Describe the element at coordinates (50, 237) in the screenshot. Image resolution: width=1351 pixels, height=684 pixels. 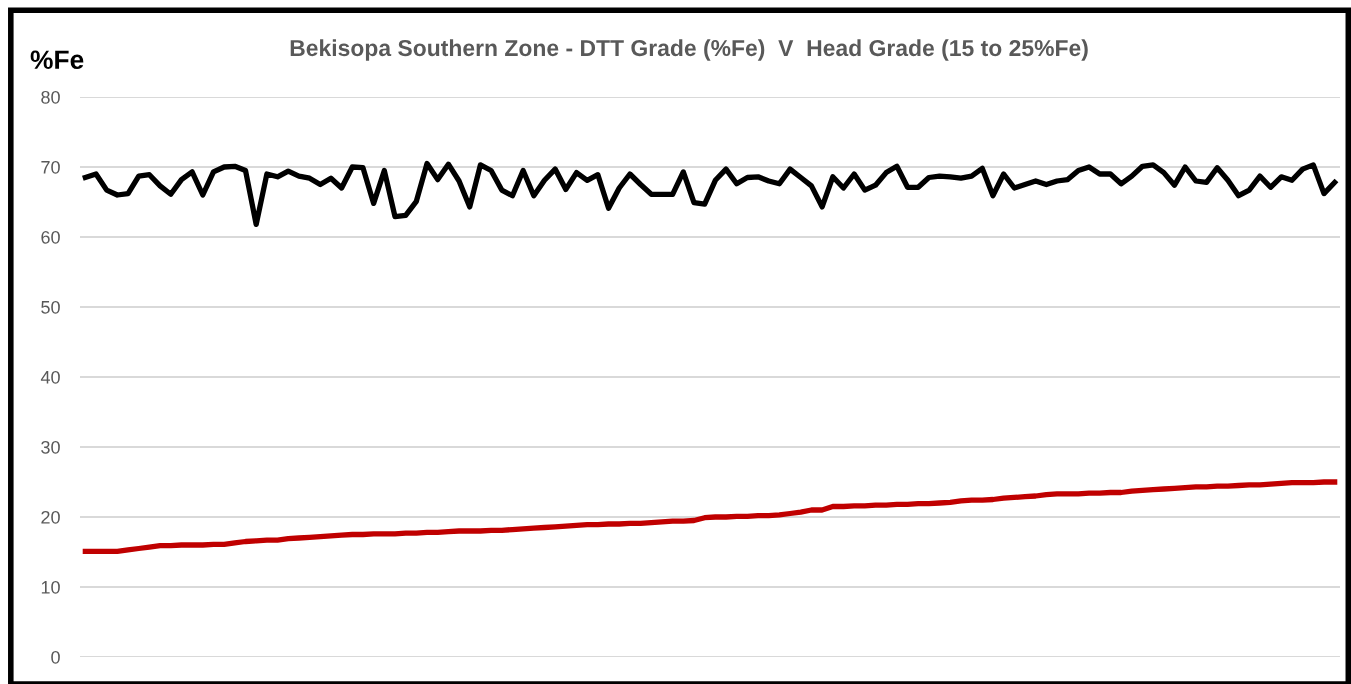
I see `y-tick-label: 60` at that location.